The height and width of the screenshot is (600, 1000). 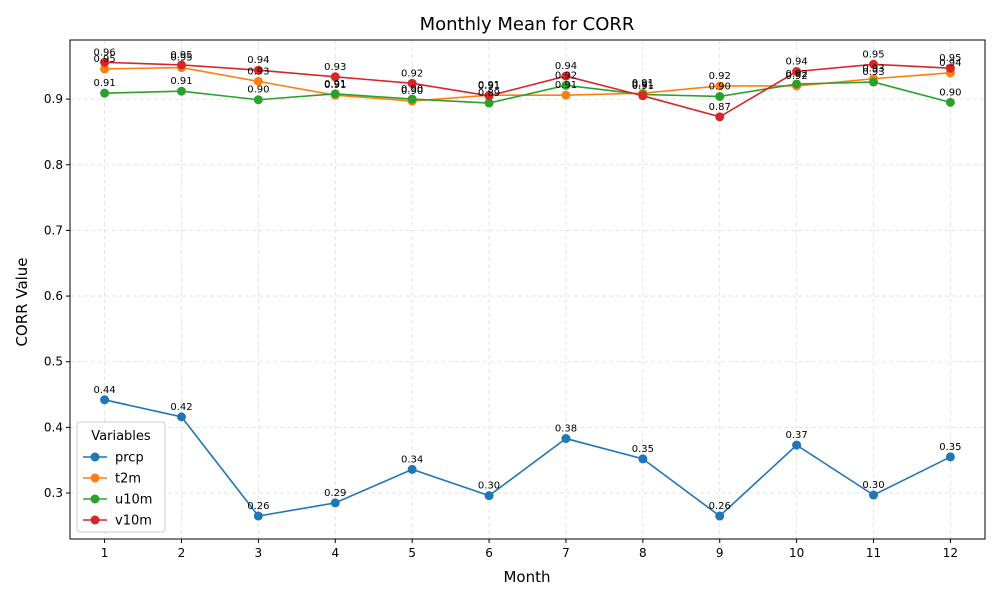 What do you see at coordinates (53, 99) in the screenshot?
I see `y-tick-label: 0.9` at bounding box center [53, 99].